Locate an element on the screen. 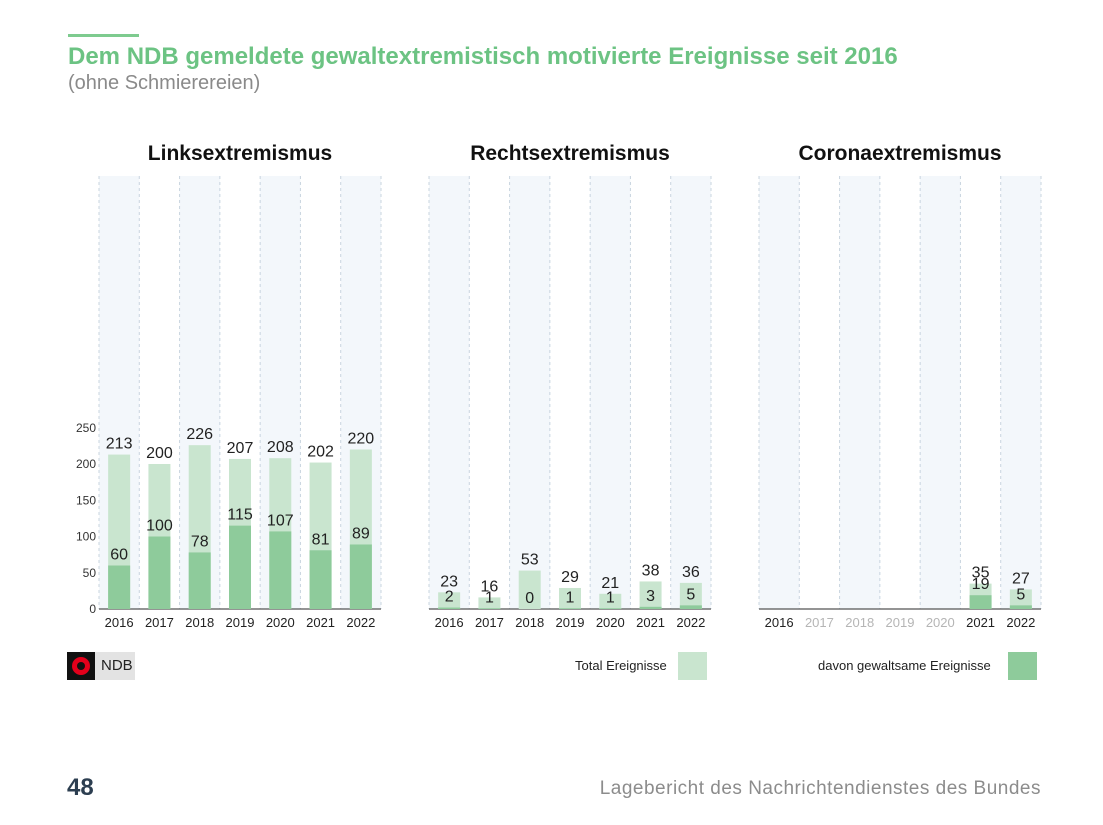 Image resolution: width=1103 pixels, height=825 pixels. page-subtitle: (ohne Schmierereien) is located at coordinates (164, 83).